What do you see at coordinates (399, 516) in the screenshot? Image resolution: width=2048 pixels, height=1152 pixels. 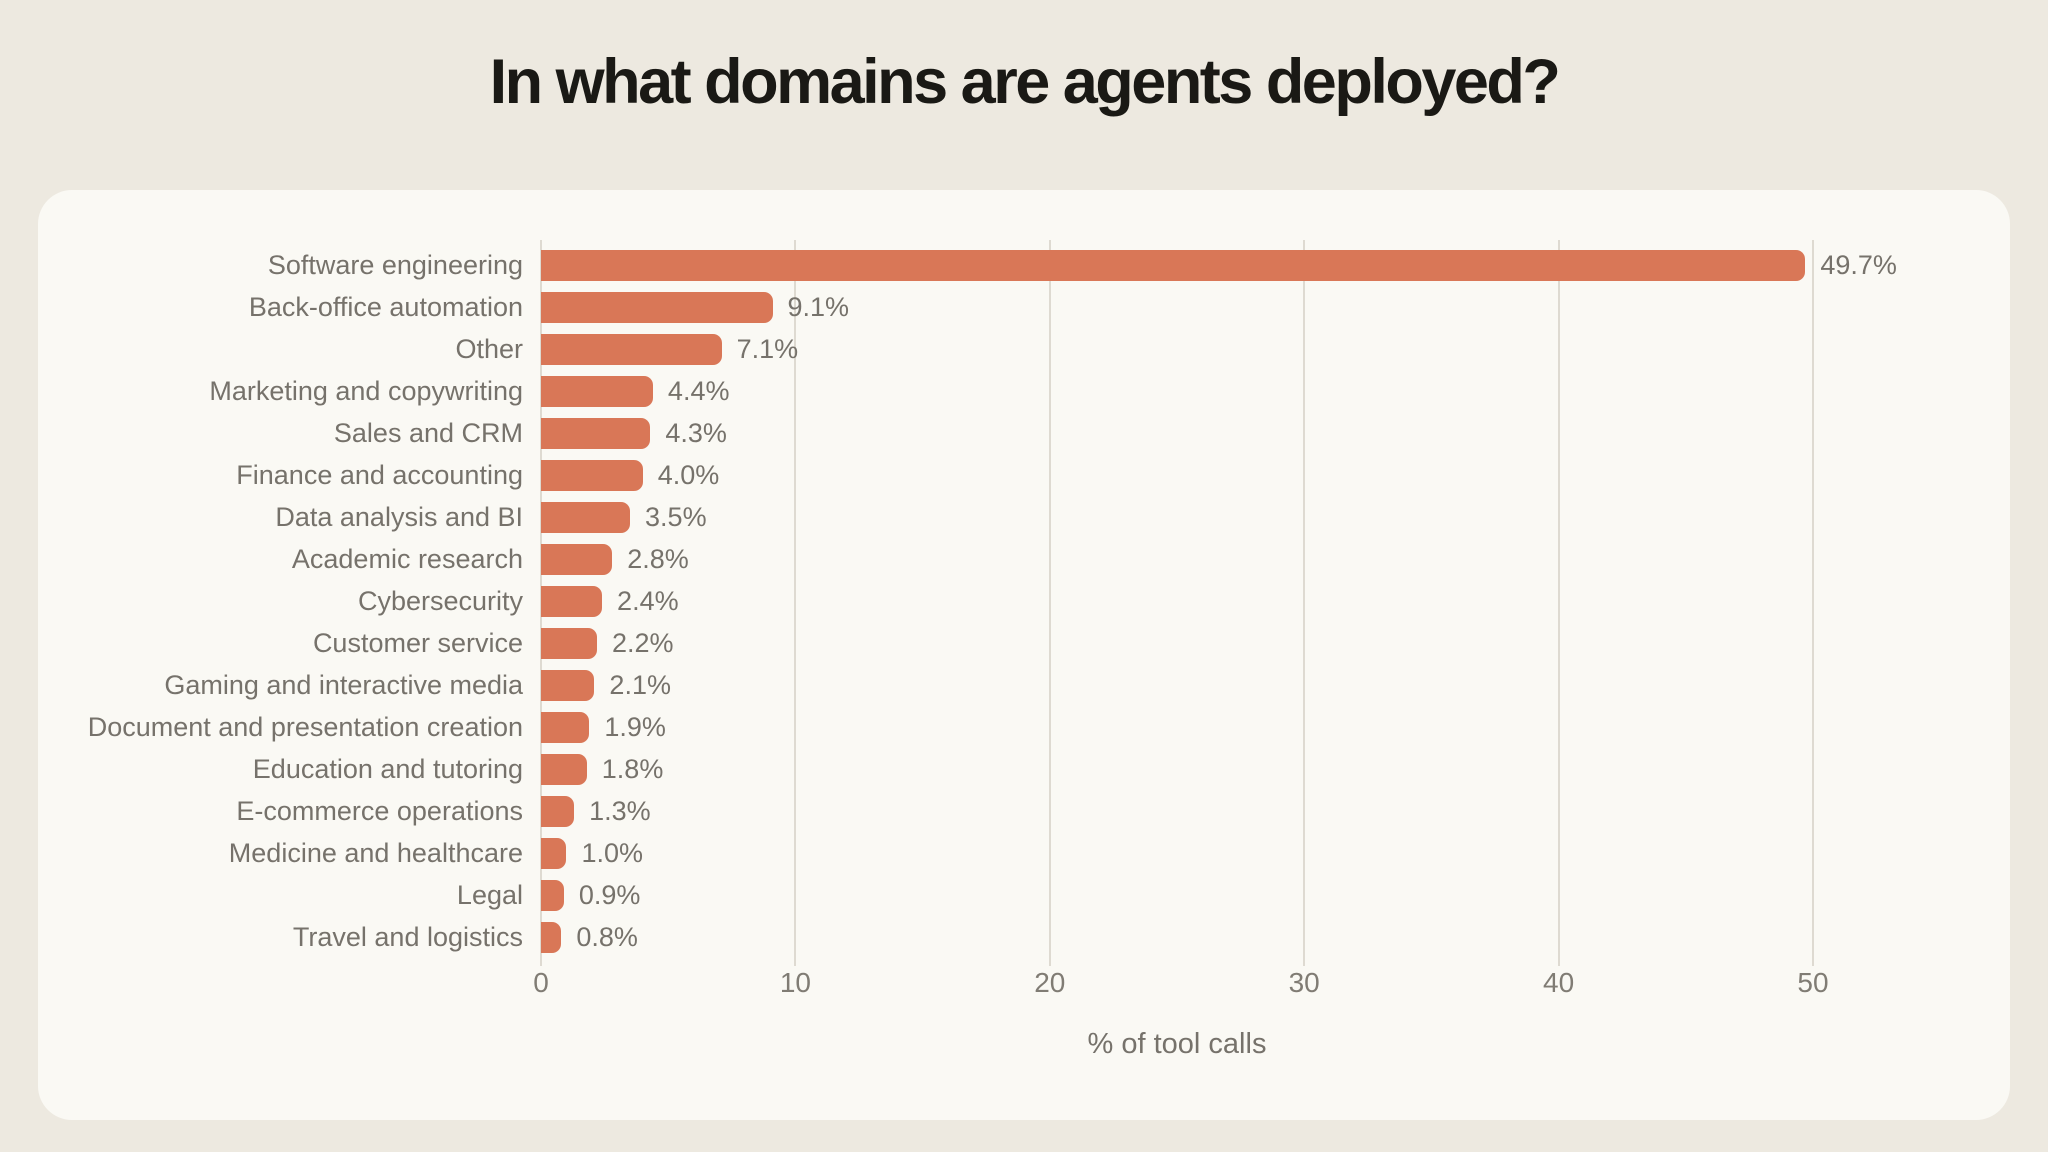 I see `category-label: Data analysis and BI` at bounding box center [399, 516].